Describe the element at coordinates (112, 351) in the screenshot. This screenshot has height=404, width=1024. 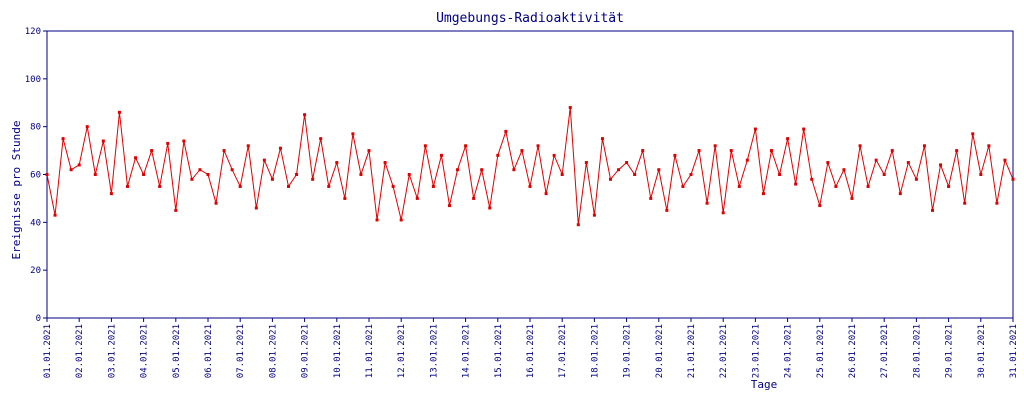
I see `x-tick-label: 03.01.2021` at that location.